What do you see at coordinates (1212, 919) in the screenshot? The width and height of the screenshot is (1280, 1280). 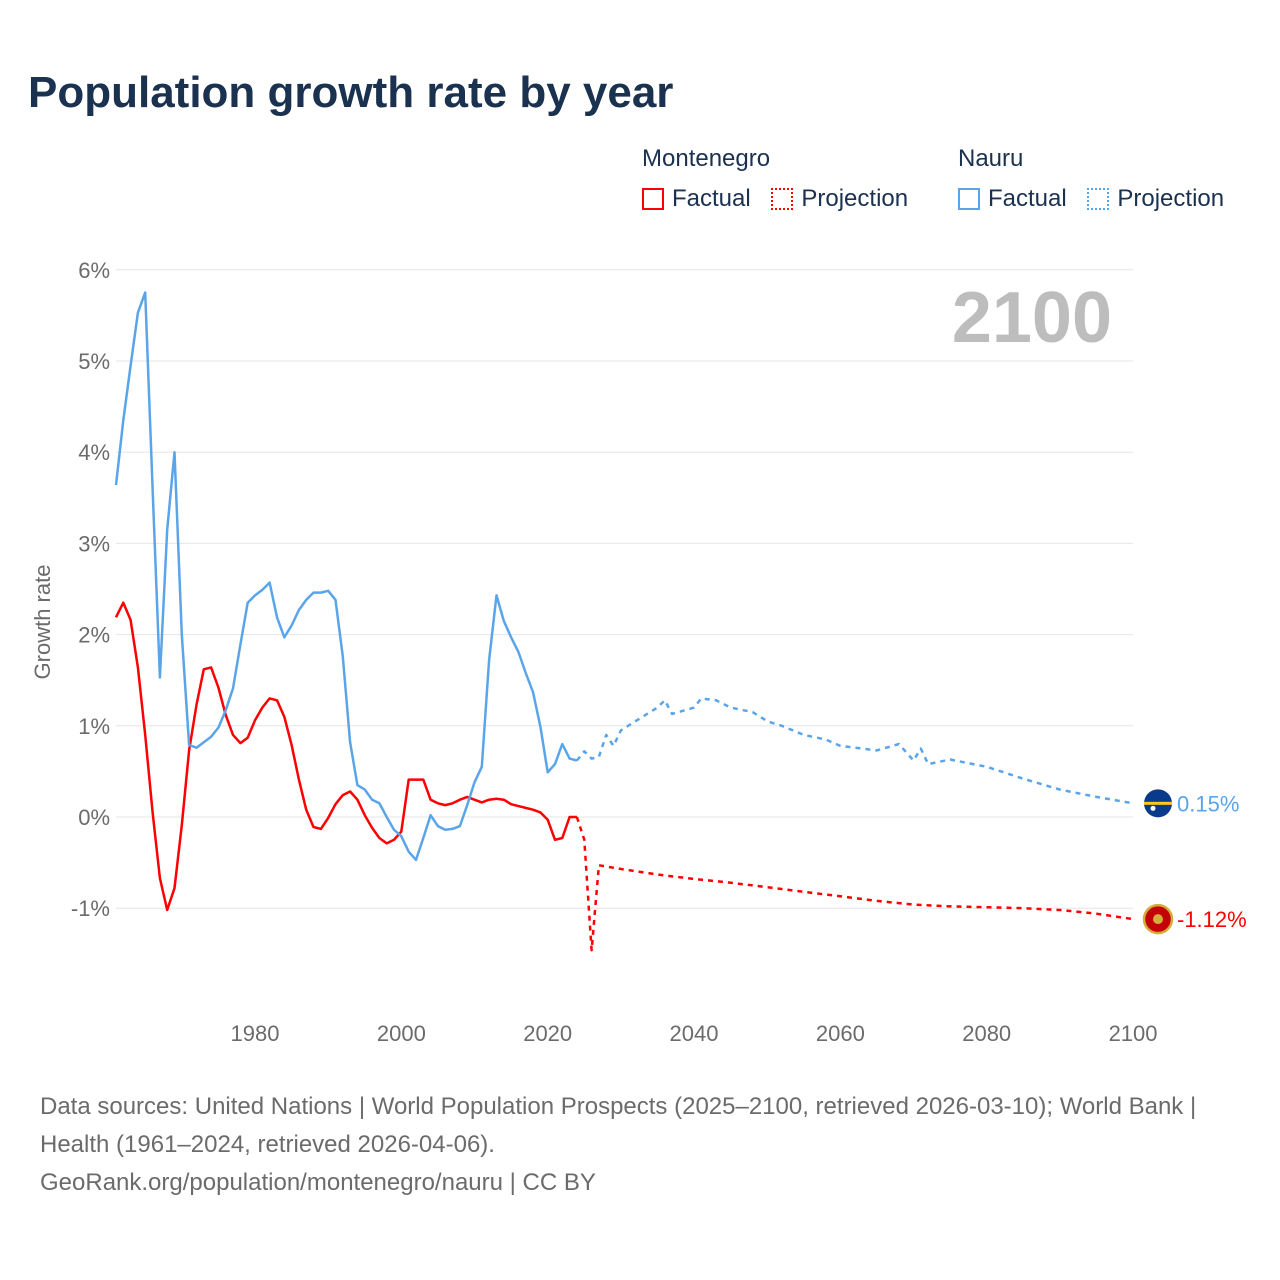 I see `end-value-label: -1.12%` at bounding box center [1212, 919].